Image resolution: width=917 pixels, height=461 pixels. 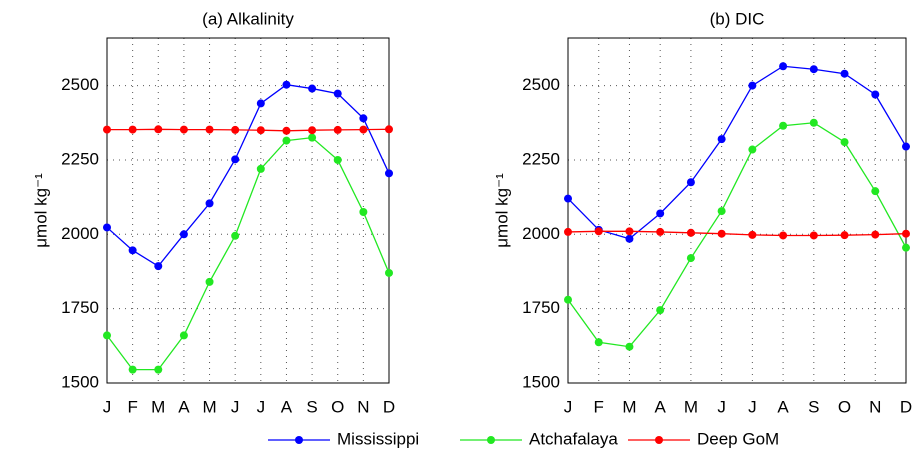 I want to click on legend-label: Mississippi, so click(x=378, y=438).